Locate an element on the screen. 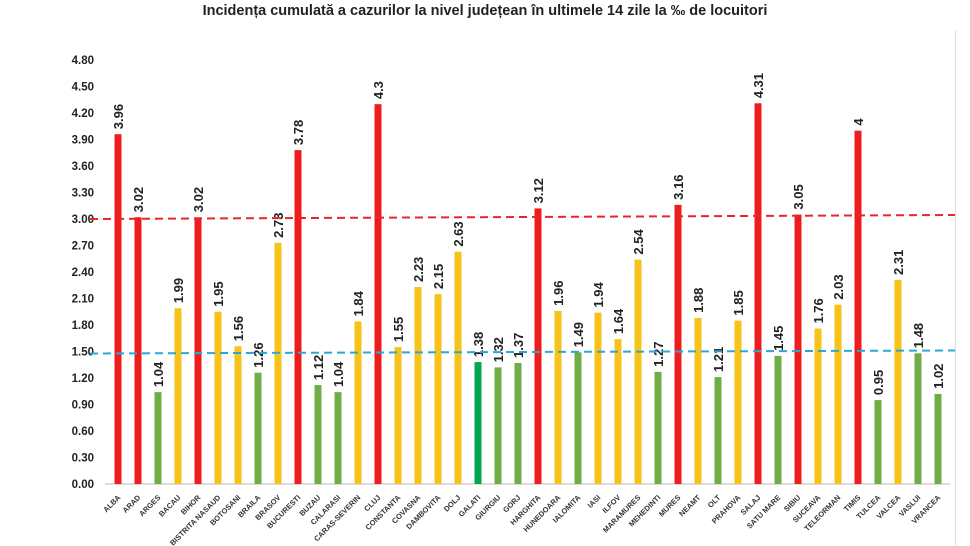 The image size is (970, 546). data-label: 3.16 is located at coordinates (678, 187).